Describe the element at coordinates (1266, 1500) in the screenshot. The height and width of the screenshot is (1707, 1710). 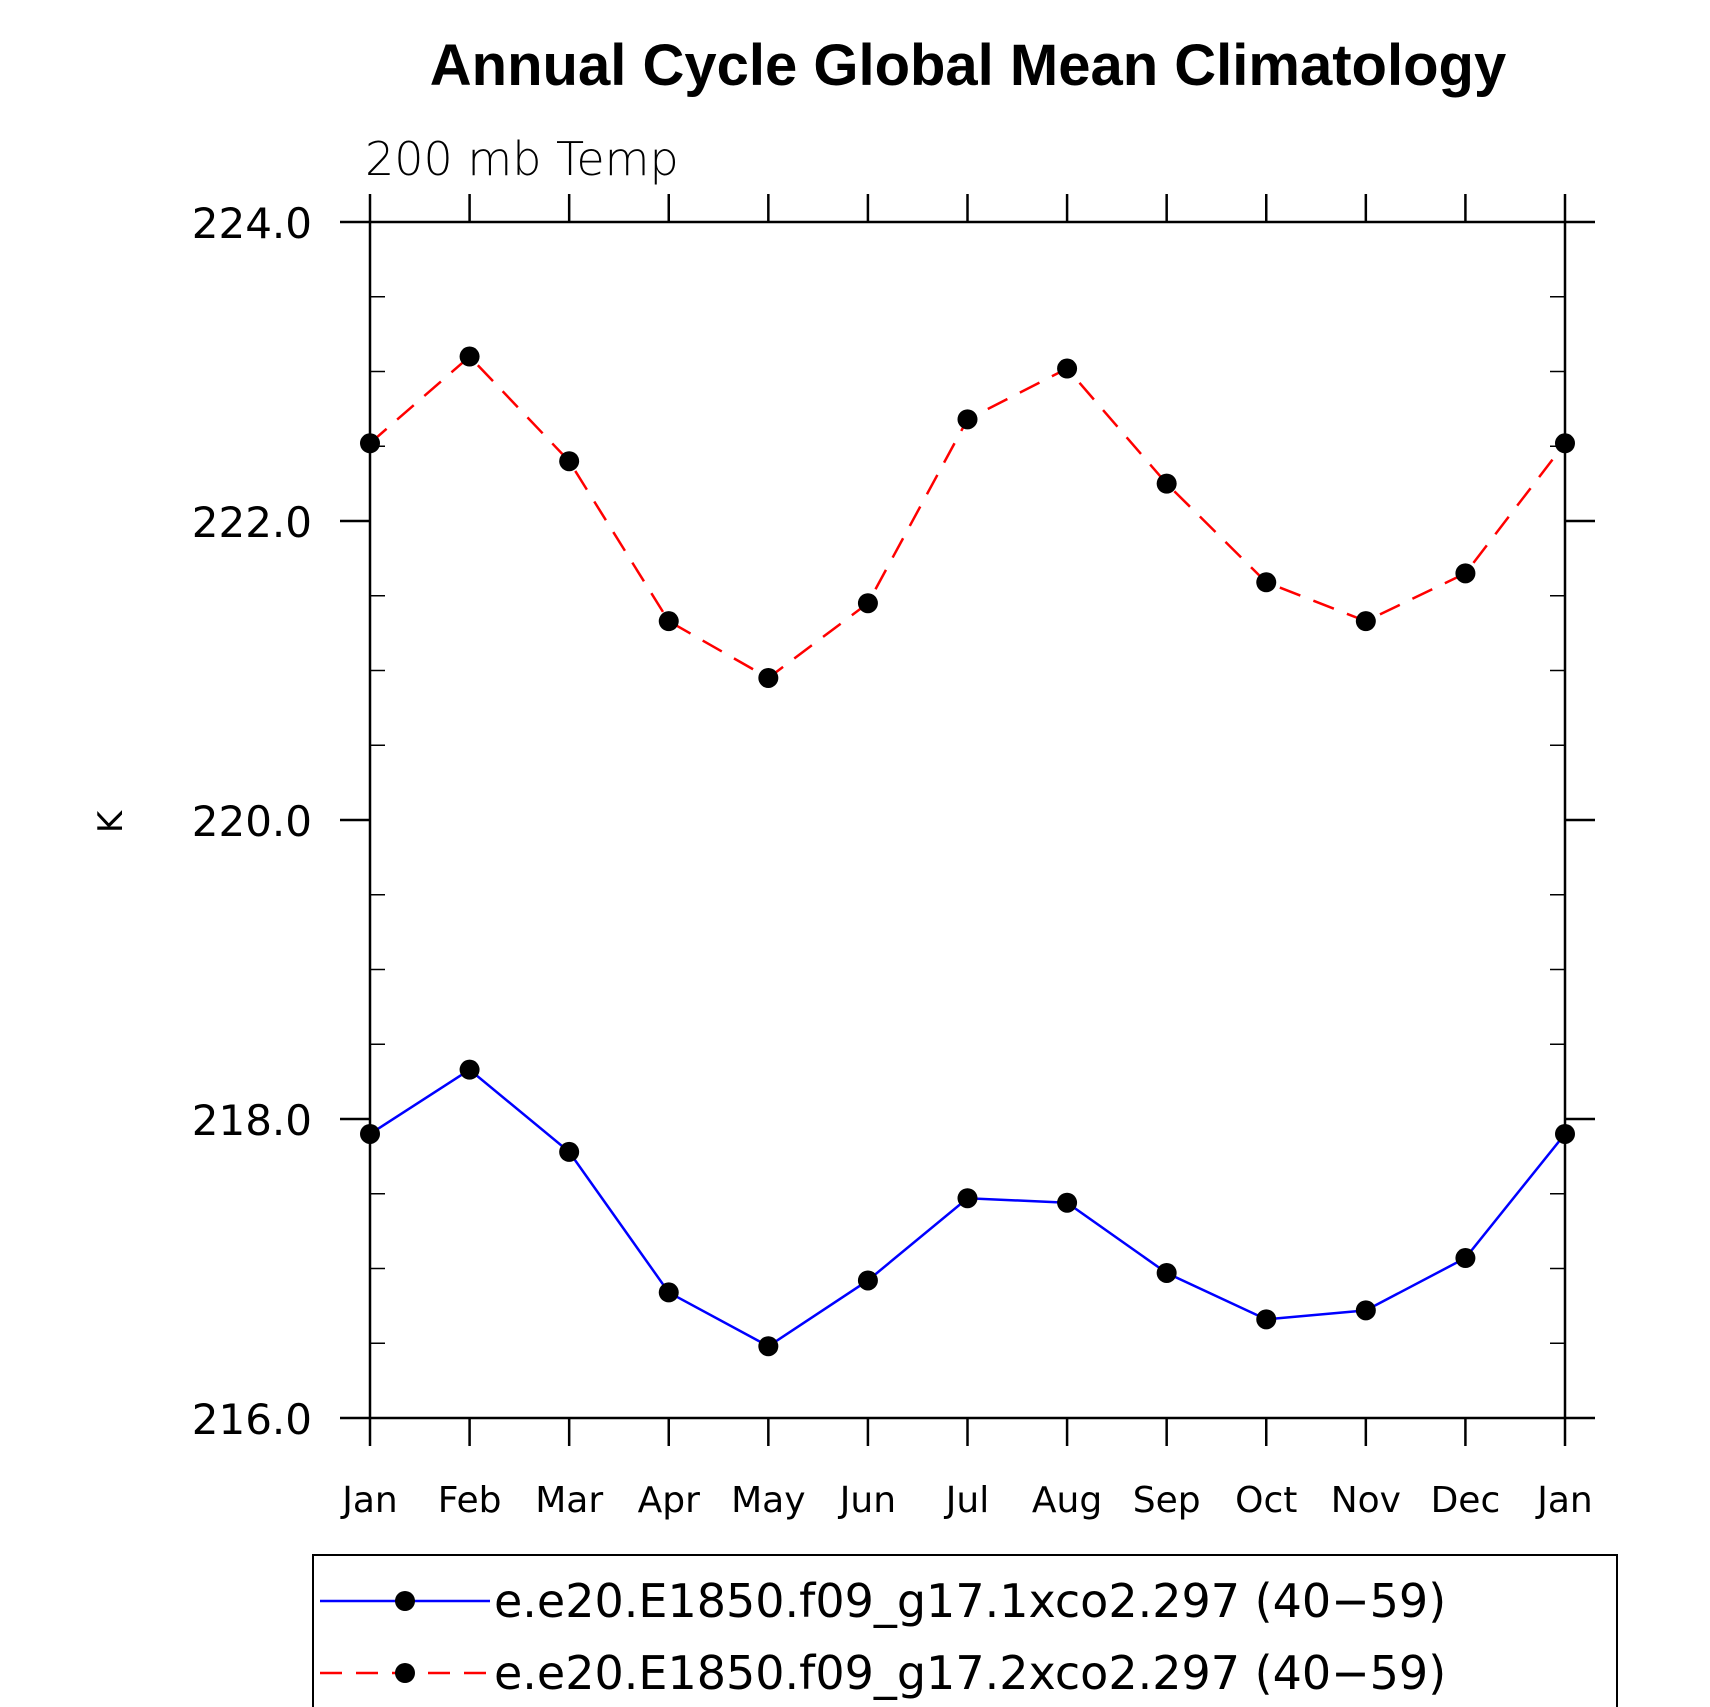
I see `x-tick-label: Oct` at that location.